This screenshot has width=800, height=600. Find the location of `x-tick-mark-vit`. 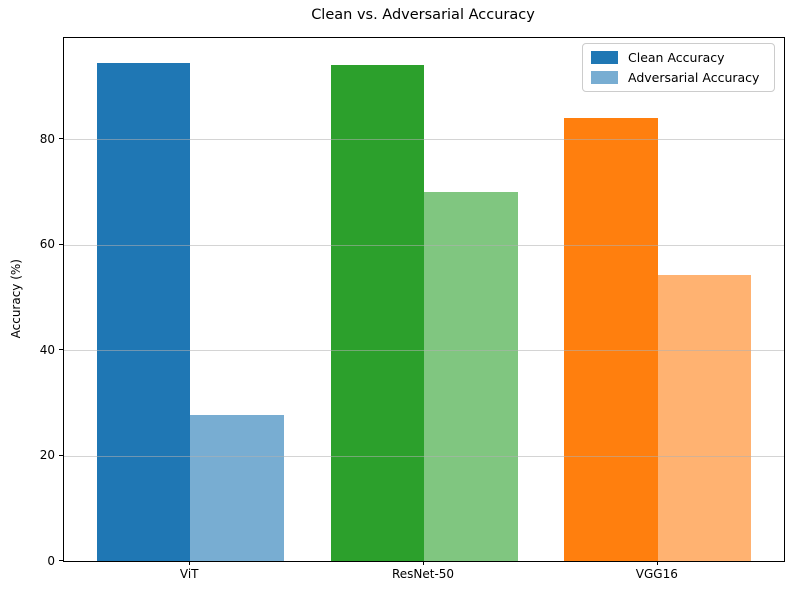

x-tick-mark-vit is located at coordinates (190, 563).